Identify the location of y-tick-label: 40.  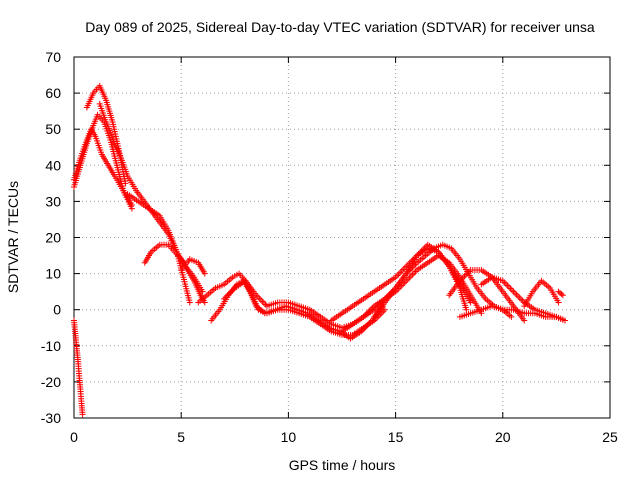
(53, 165).